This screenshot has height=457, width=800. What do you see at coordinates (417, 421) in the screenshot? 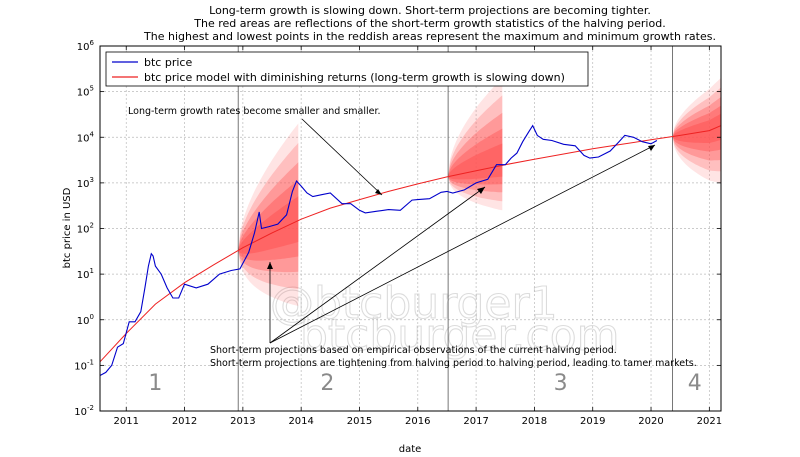
I see `x-tick-label: 2016` at bounding box center [417, 421].